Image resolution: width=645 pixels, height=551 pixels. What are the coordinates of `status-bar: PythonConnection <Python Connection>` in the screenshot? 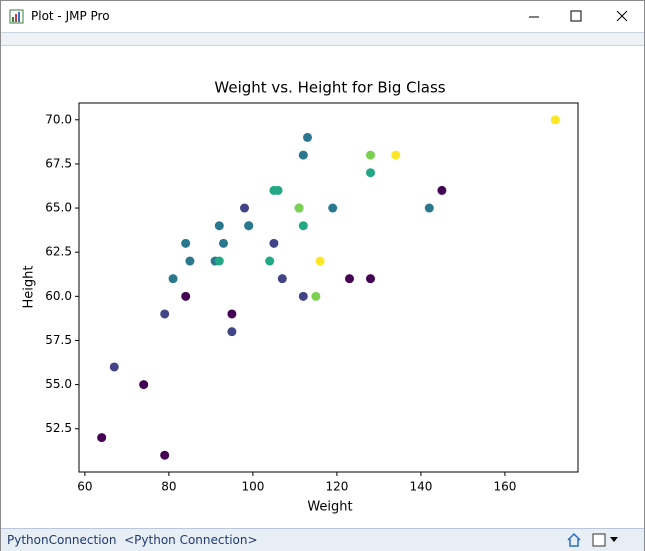 It's located at (322, 539).